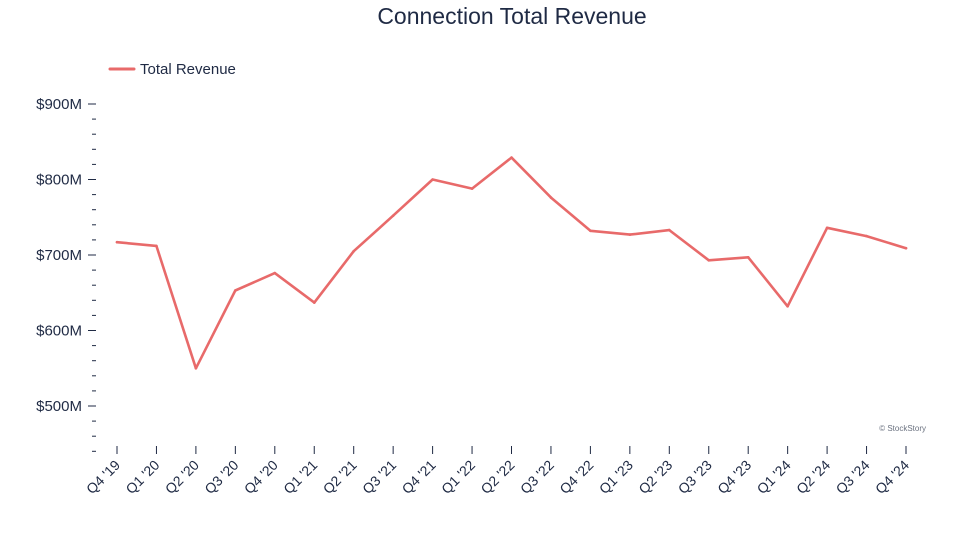 The height and width of the screenshot is (540, 960). What do you see at coordinates (340, 477) in the screenshot?
I see `x-tick-label: Q2 '21` at bounding box center [340, 477].